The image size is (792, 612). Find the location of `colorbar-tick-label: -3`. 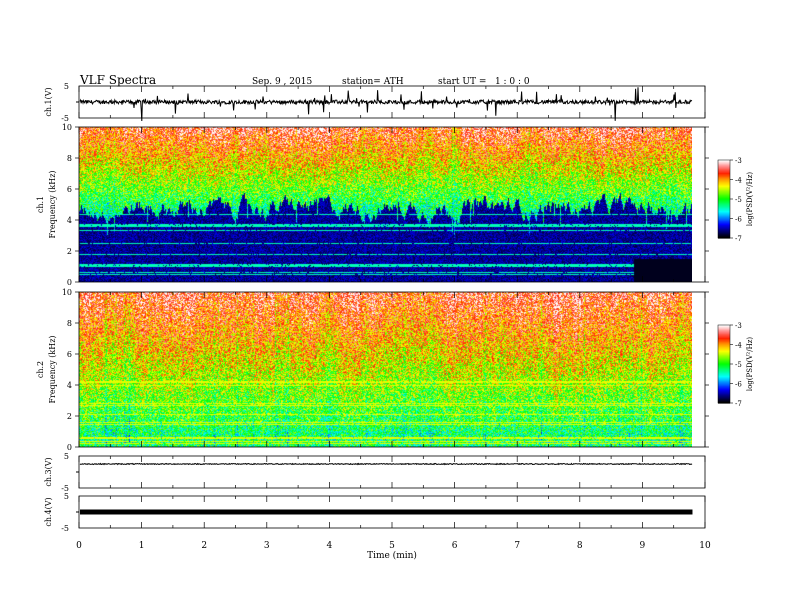

colorbar-tick-label: -3 is located at coordinates (738, 326).